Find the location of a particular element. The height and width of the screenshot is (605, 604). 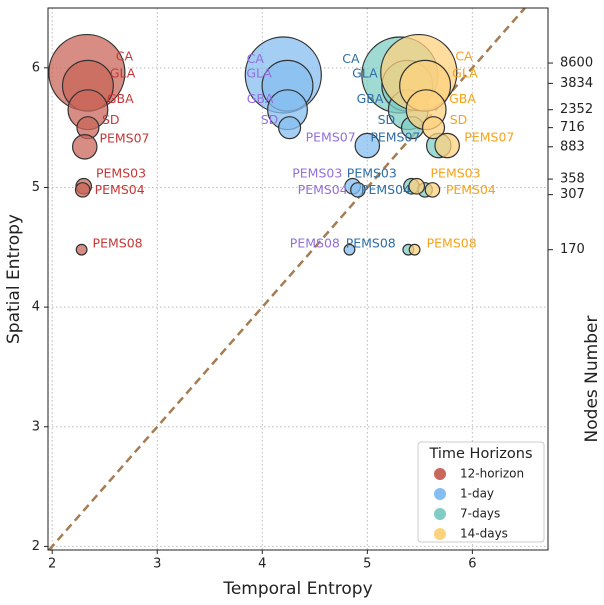

y-tick-label: 6 is located at coordinates (36, 67).